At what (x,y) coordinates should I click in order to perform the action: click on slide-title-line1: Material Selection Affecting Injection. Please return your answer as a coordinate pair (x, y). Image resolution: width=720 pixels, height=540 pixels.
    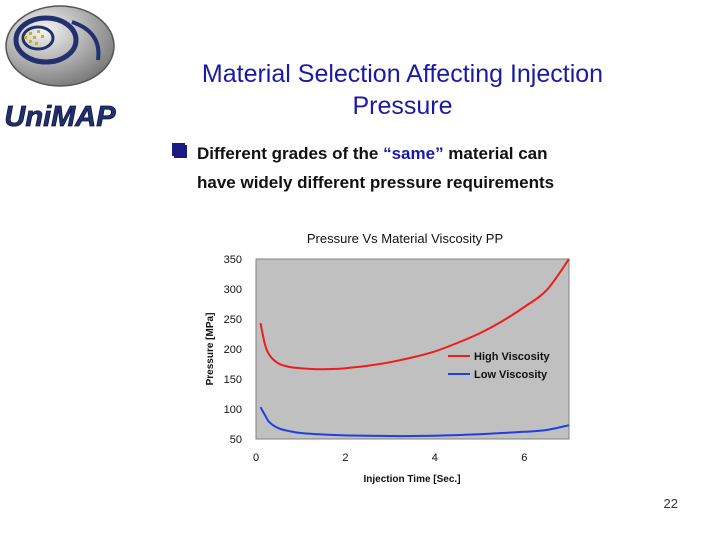
    Looking at the image, I should click on (402, 74).